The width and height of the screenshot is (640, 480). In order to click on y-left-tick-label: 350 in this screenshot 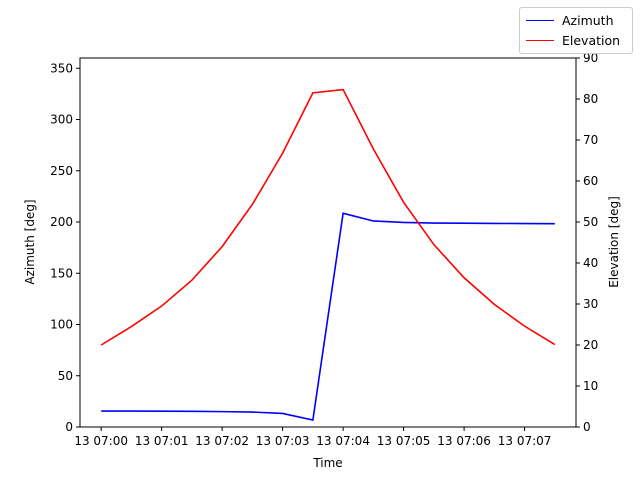, I will do `click(61, 68)`.